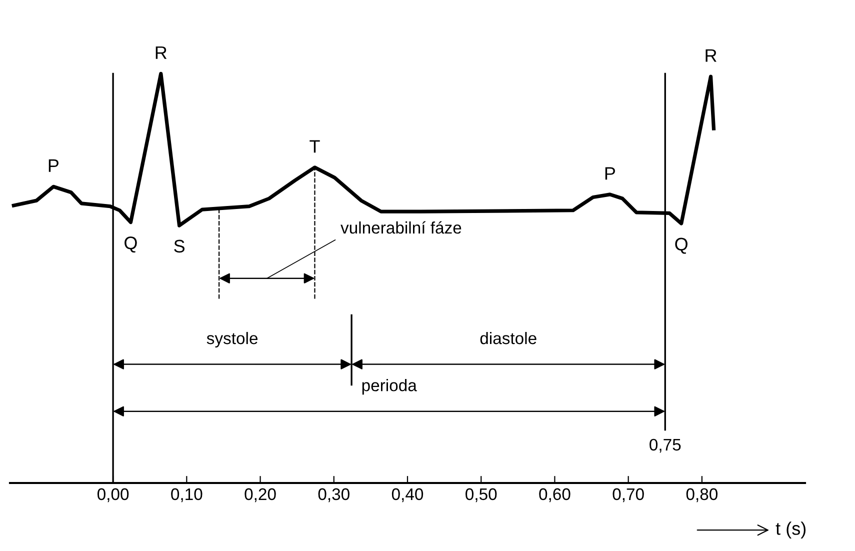  What do you see at coordinates (113, 495) in the screenshot?
I see `x-tick-label: 0,00` at bounding box center [113, 495].